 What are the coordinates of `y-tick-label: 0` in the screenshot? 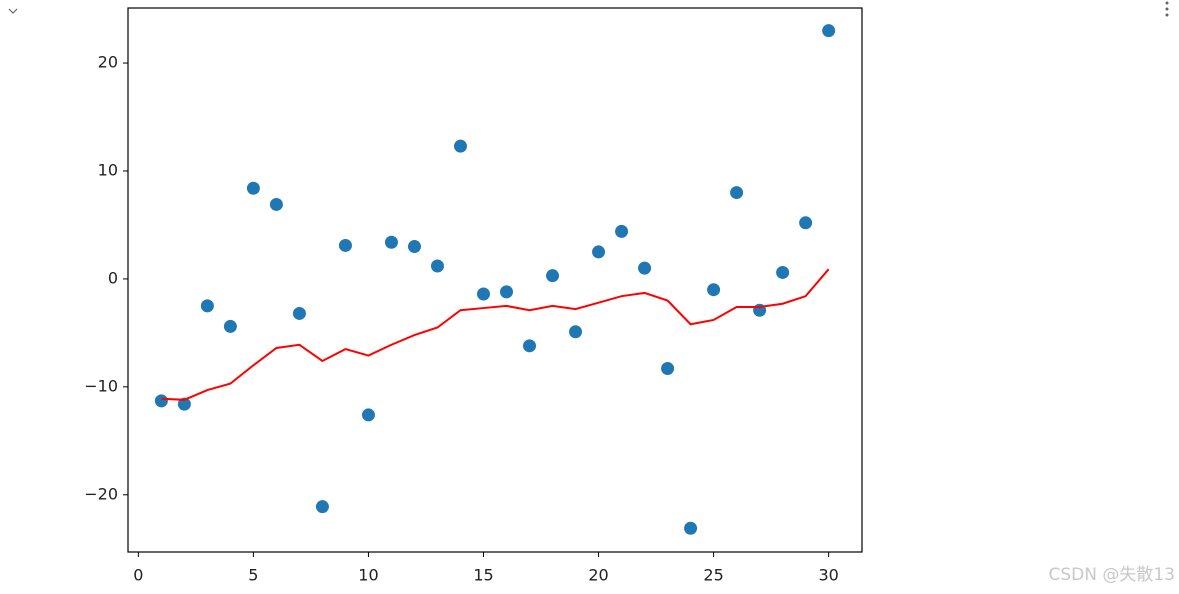 It's located at (113, 277).